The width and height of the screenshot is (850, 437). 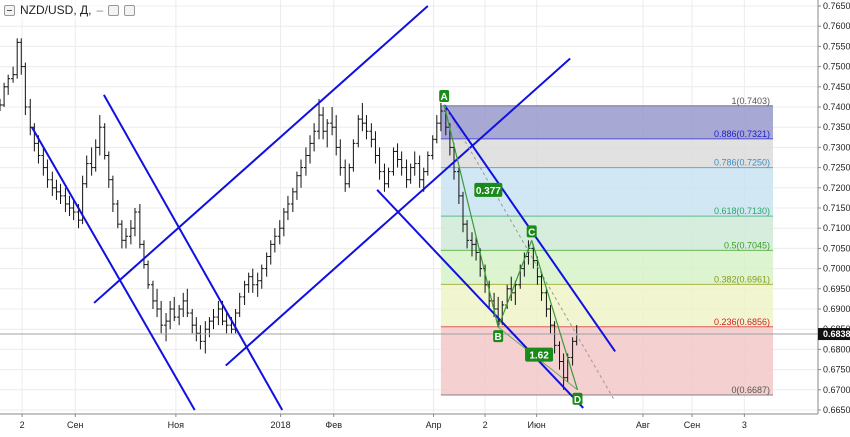 I want to click on x-tick-label: 2018, so click(x=281, y=425).